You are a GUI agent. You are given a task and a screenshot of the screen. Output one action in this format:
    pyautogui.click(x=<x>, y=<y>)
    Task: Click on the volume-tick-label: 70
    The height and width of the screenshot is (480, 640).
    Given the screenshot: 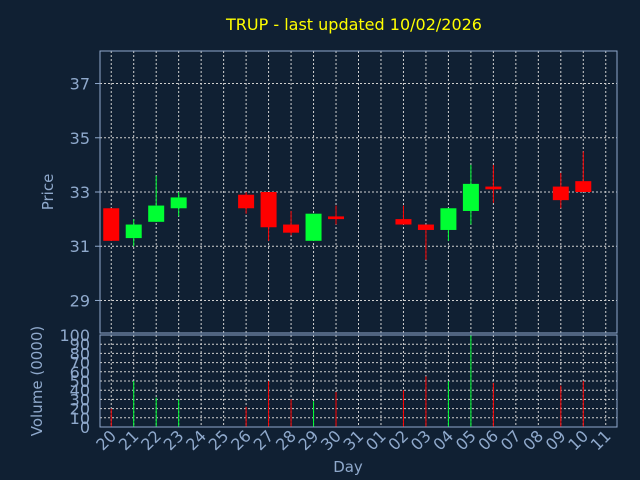 What is the action you would take?
    pyautogui.click(x=80, y=363)
    